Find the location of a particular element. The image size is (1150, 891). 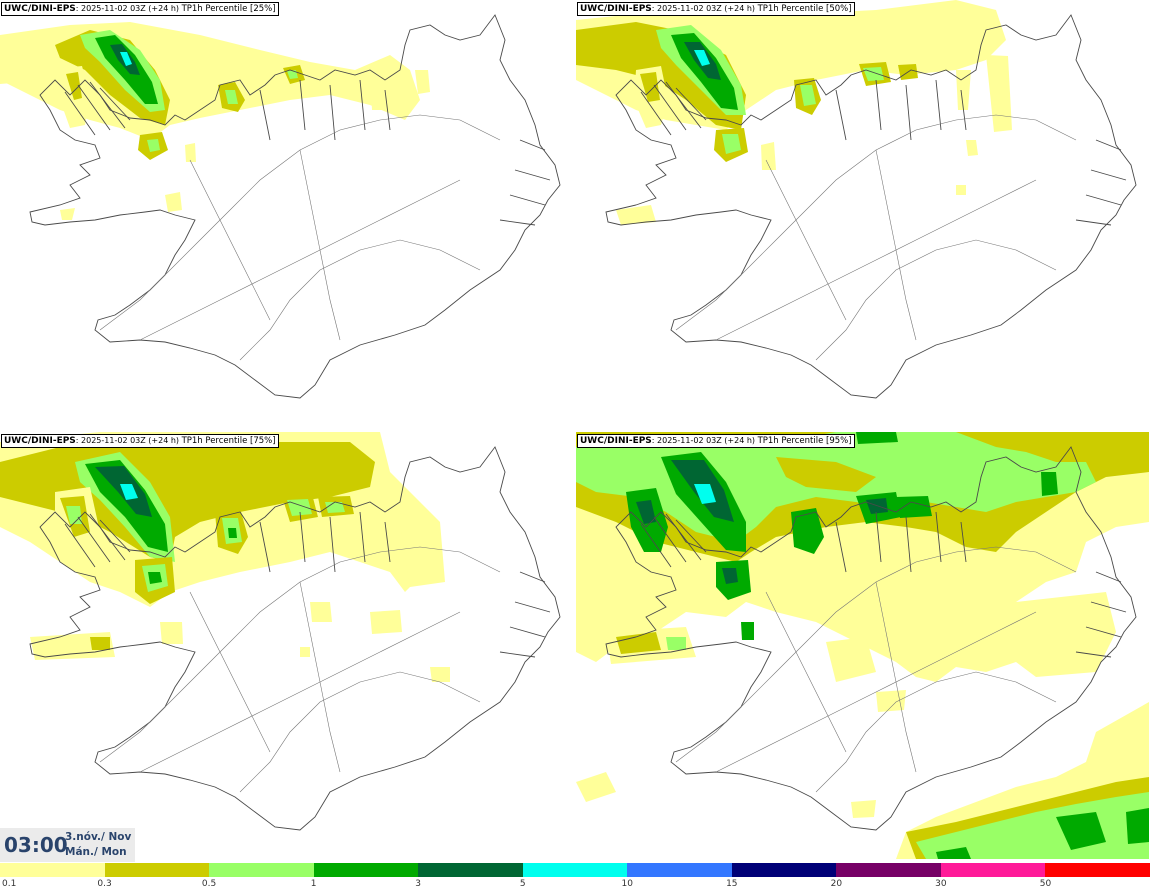

legend-label: 5 is located at coordinates (522, 884).